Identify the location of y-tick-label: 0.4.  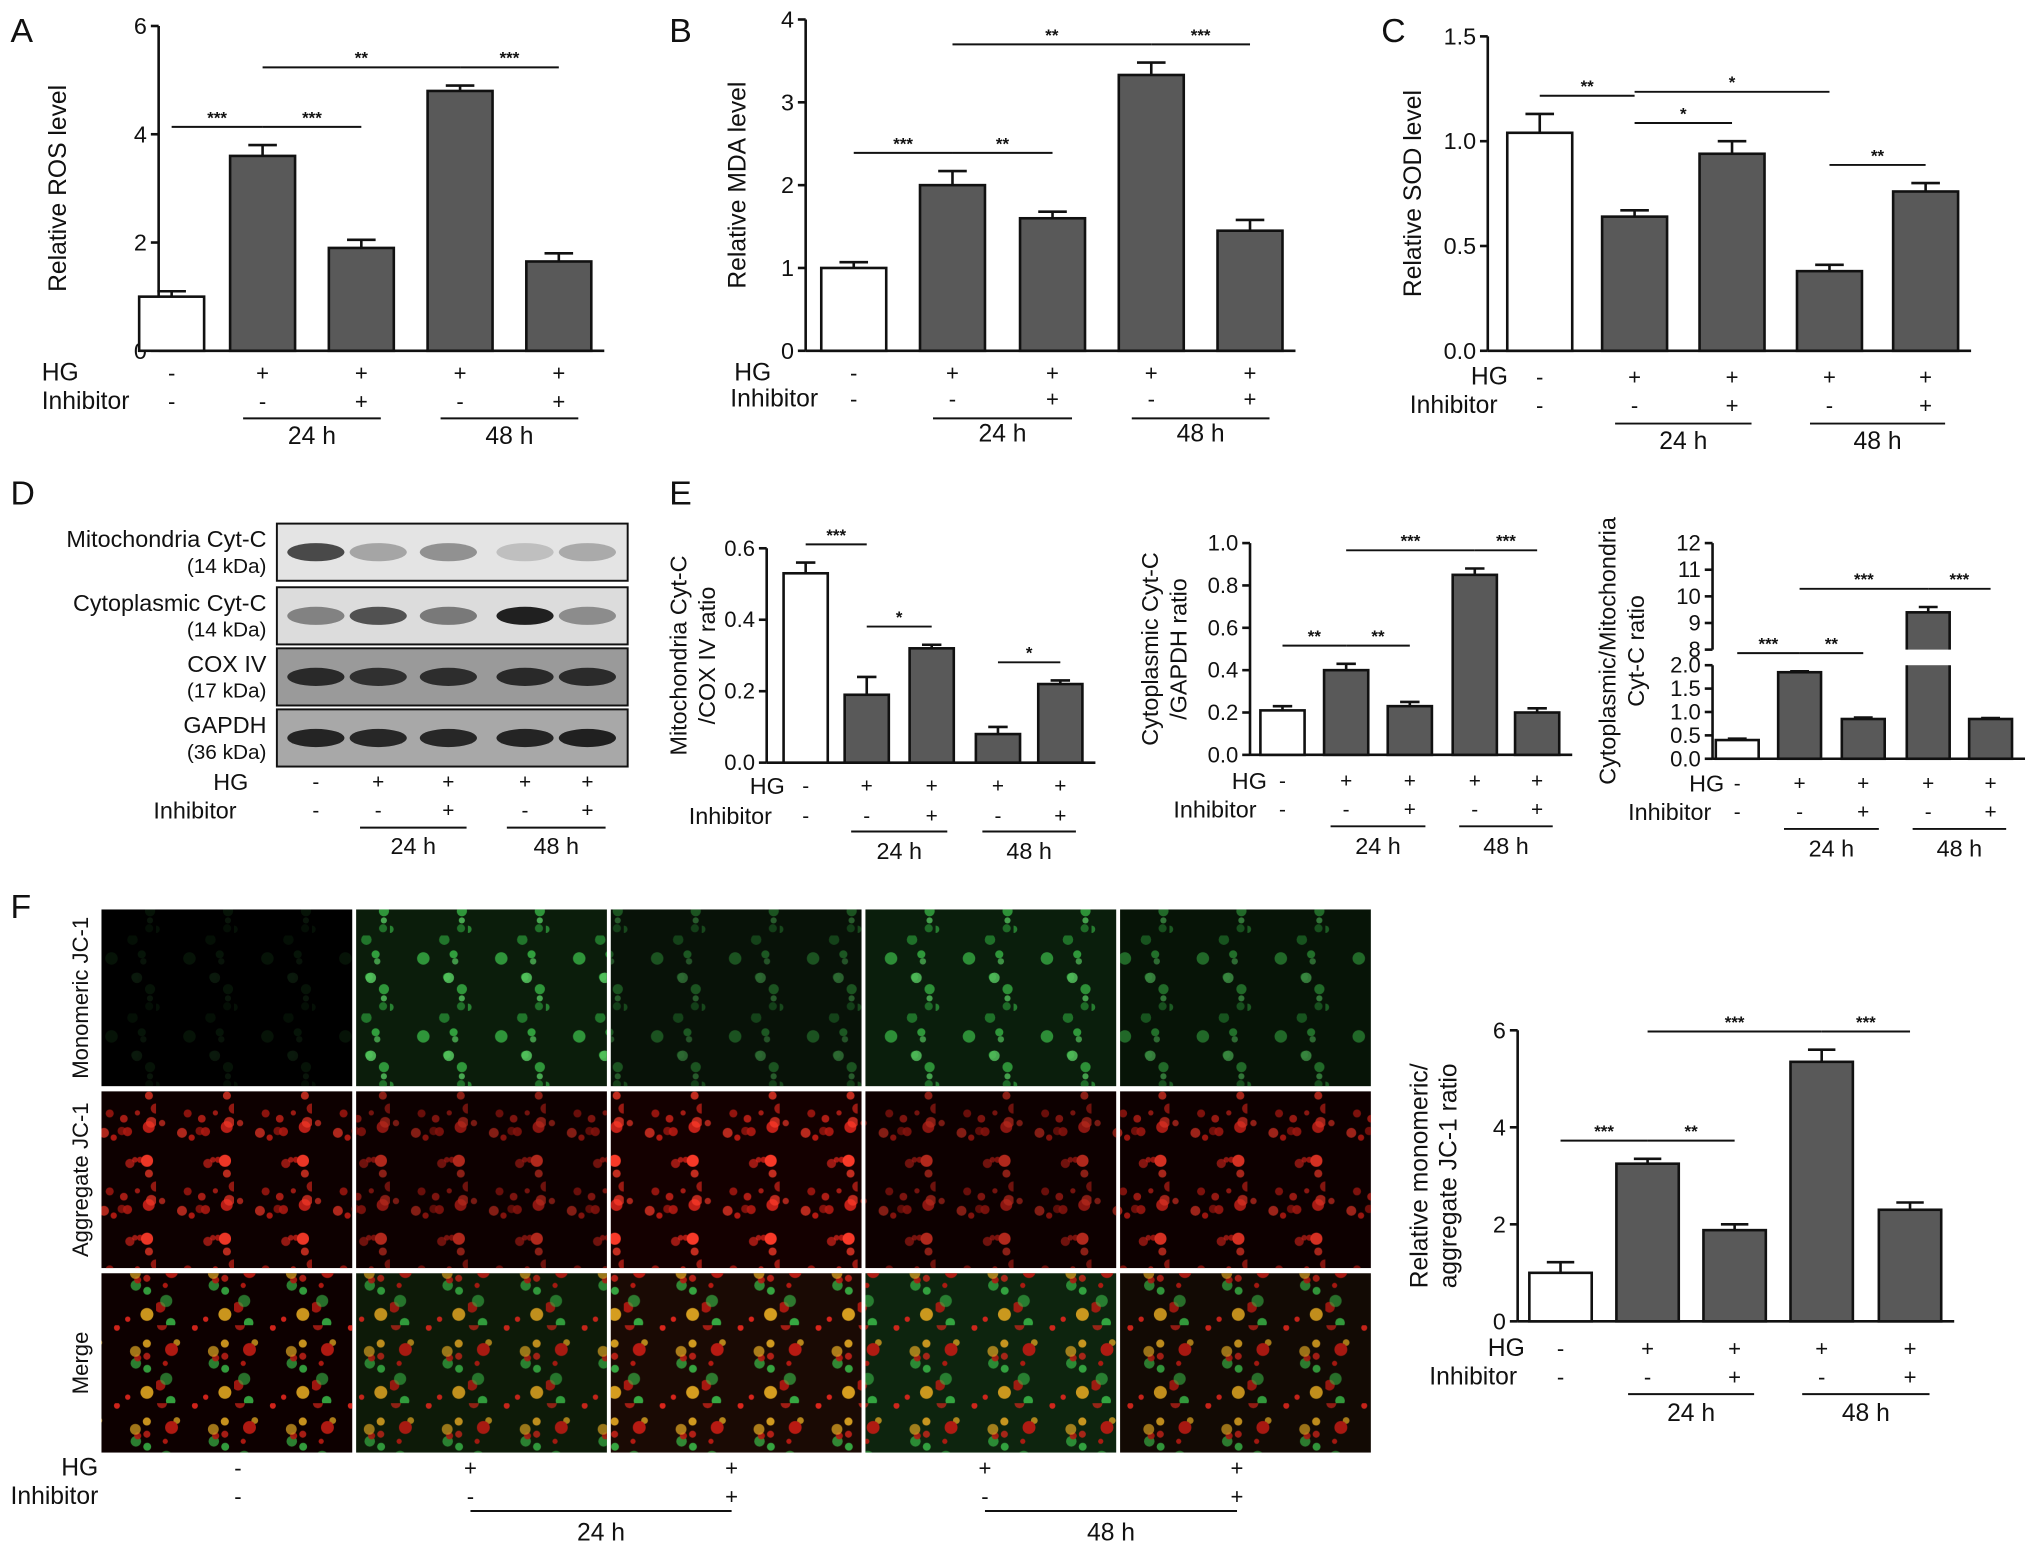
(739, 619).